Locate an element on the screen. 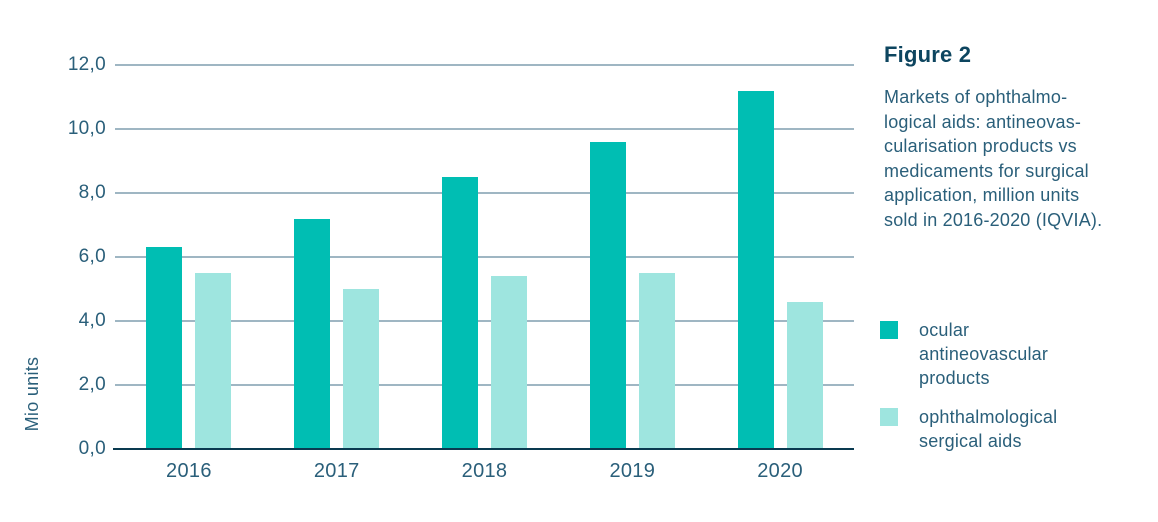 The image size is (1158, 522). bar-group-2016 is located at coordinates (189, 257).